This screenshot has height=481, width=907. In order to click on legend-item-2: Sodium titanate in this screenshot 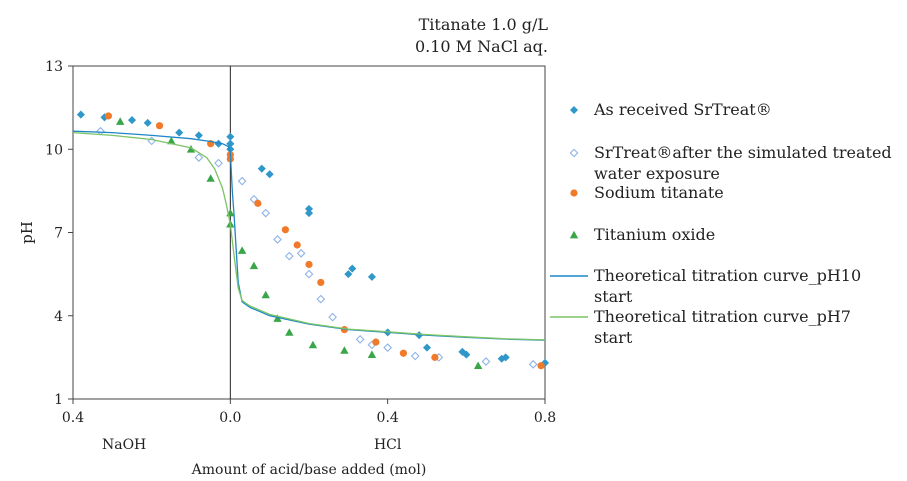, I will do `click(647, 192)`.